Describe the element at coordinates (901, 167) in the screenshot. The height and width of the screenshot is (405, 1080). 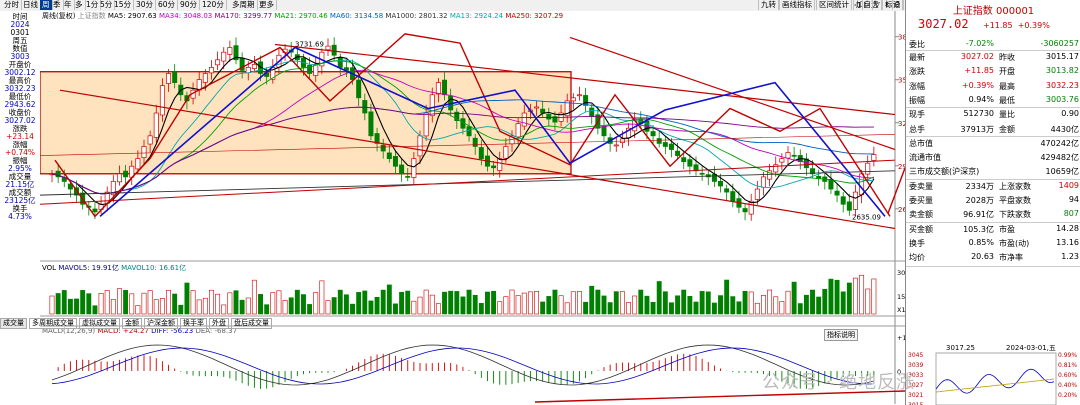
I see `price-tick-label: 2953` at that location.